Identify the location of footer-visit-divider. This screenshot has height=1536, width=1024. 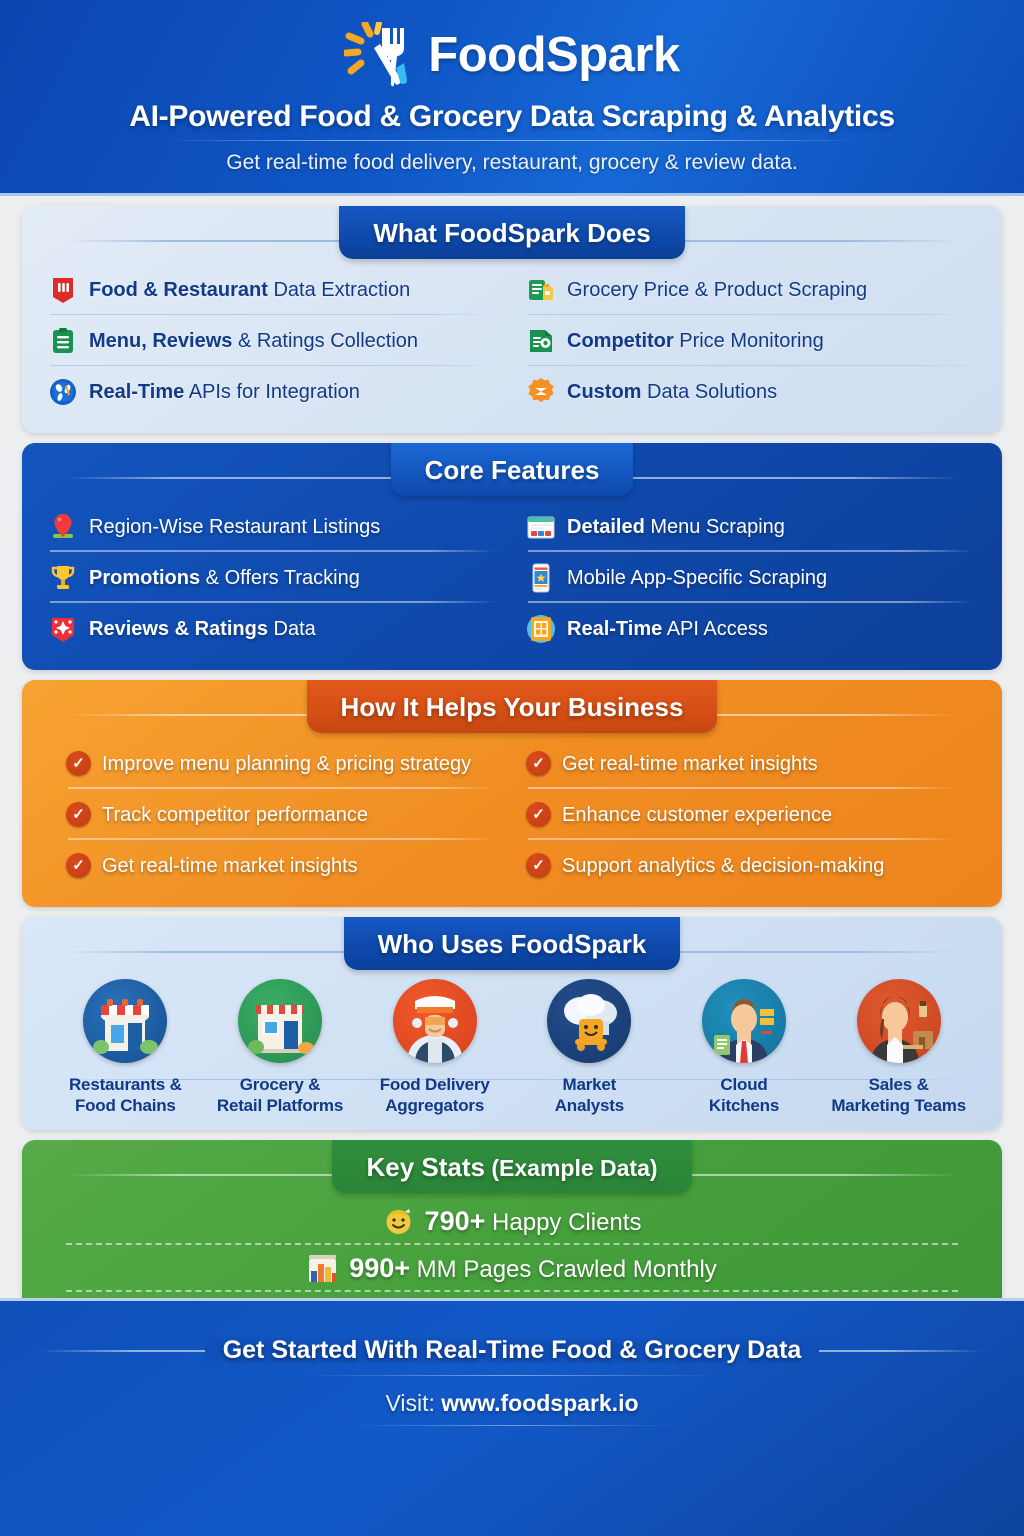
(512, 1425).